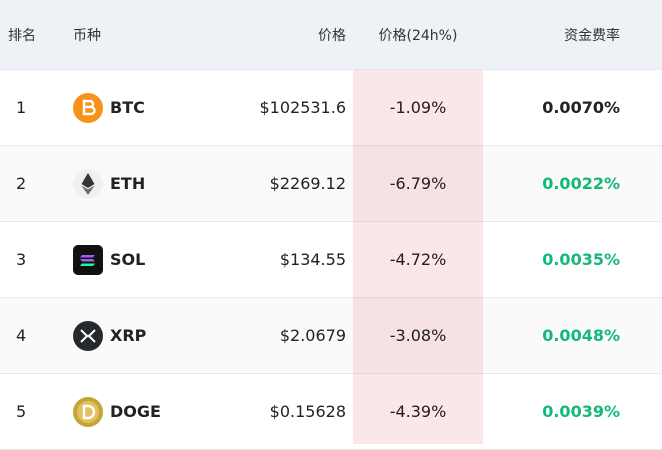 This screenshot has width=662, height=450. Describe the element at coordinates (418, 259) in the screenshot. I see `price-change: -4.72%` at that location.